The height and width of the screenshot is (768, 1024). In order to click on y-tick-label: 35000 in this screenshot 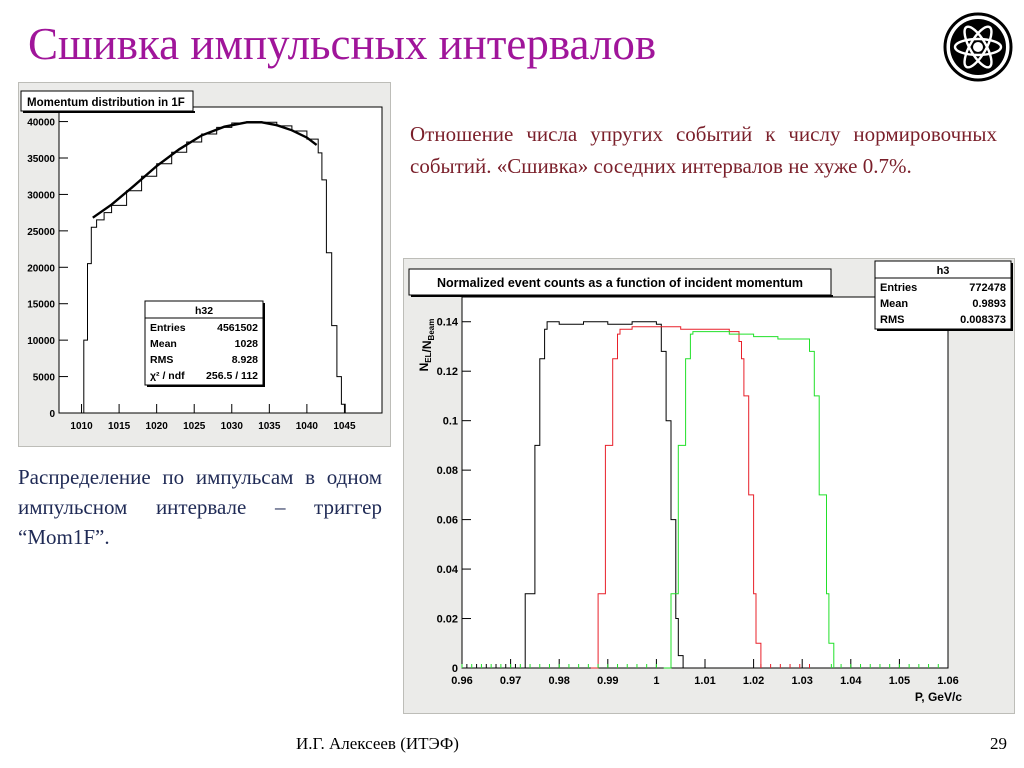, I will do `click(41, 159)`.